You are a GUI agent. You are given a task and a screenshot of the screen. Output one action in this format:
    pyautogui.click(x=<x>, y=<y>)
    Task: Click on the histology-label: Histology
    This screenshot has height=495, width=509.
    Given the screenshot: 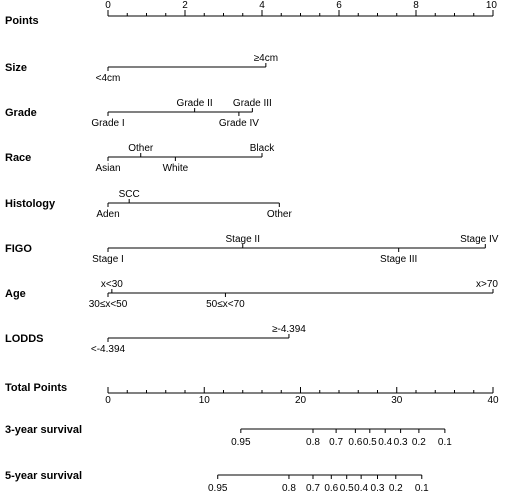 What is the action you would take?
    pyautogui.click(x=30, y=204)
    